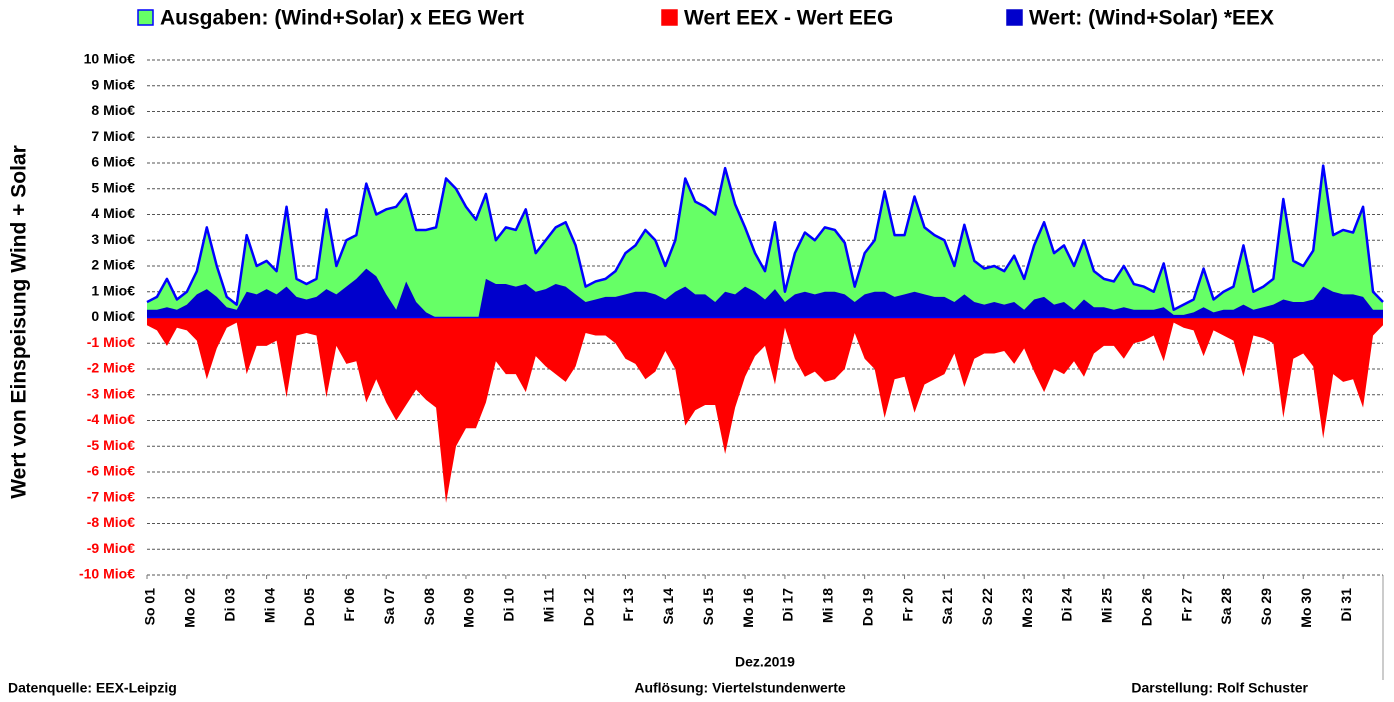  What do you see at coordinates (1146, 607) in the screenshot?
I see `x-tick-label: Do 26` at bounding box center [1146, 607].